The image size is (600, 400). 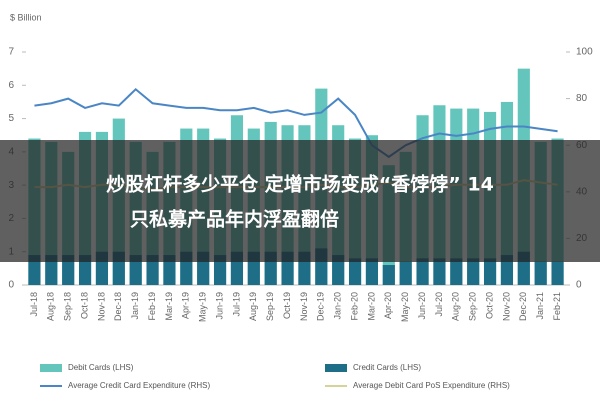 I want to click on x-tick-label: Feb-20, so click(x=354, y=306).